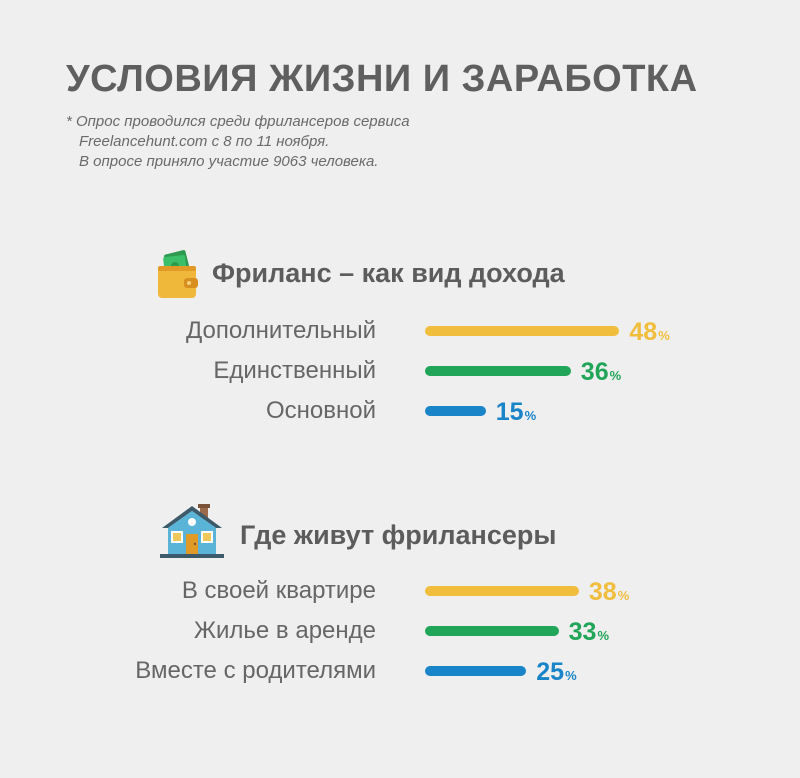  I want to click on bar-label: Единственный, so click(294, 370).